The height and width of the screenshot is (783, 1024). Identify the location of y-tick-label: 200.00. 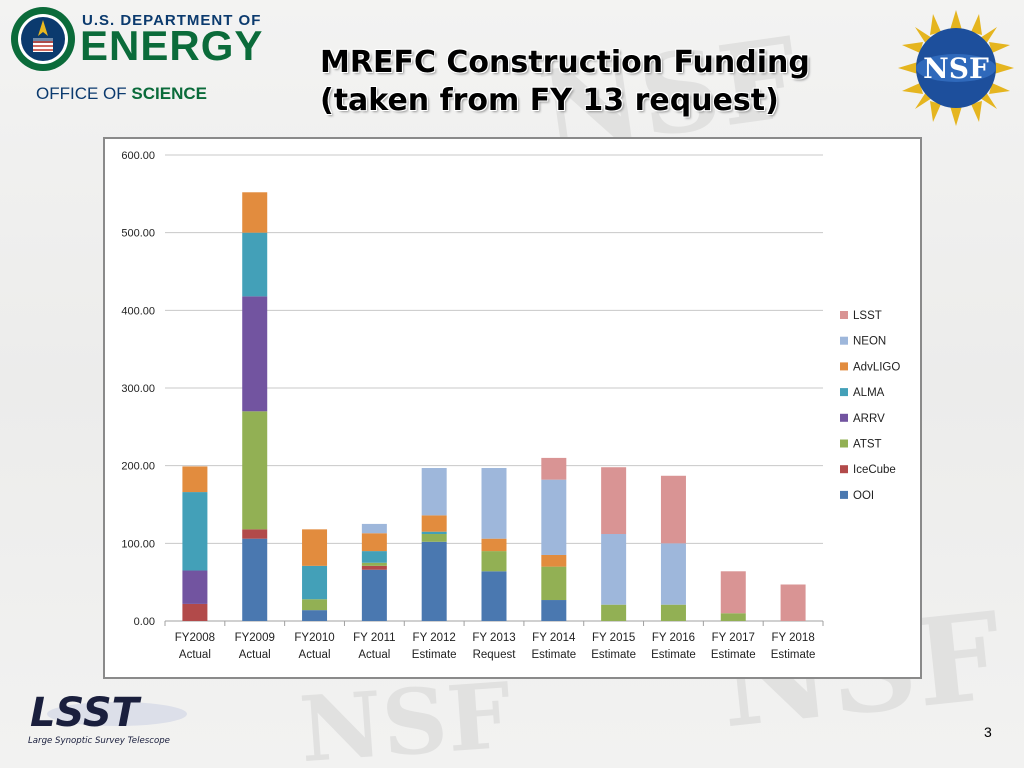
(138, 467).